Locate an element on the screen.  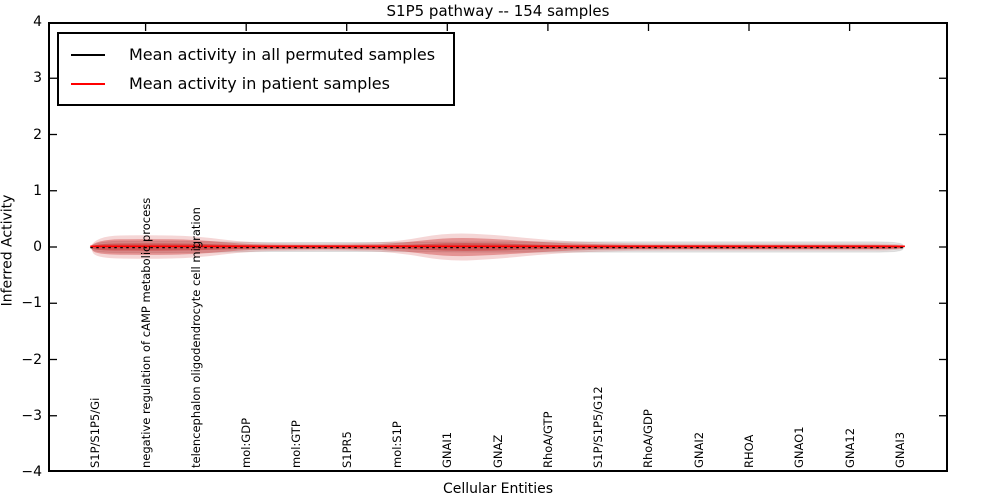
legend-label-patient: Mean activity in patient samples is located at coordinates (259, 83).